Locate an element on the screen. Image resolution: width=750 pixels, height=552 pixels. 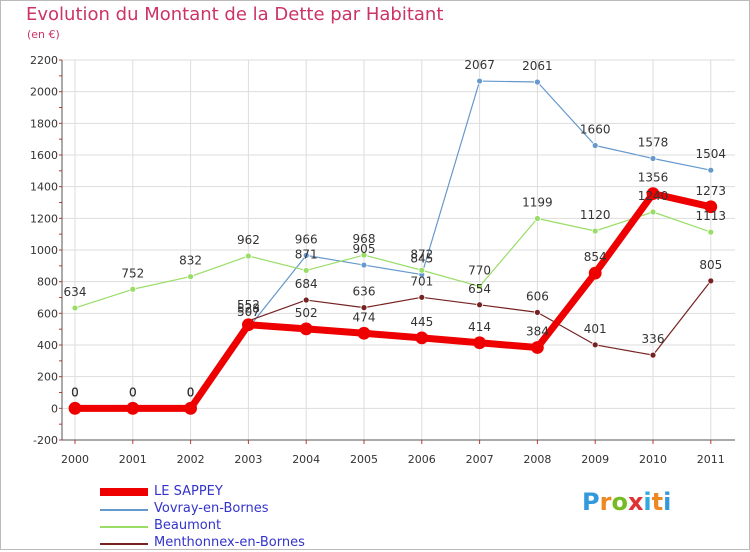
data-label-beaumont: 962 is located at coordinates (248, 240).